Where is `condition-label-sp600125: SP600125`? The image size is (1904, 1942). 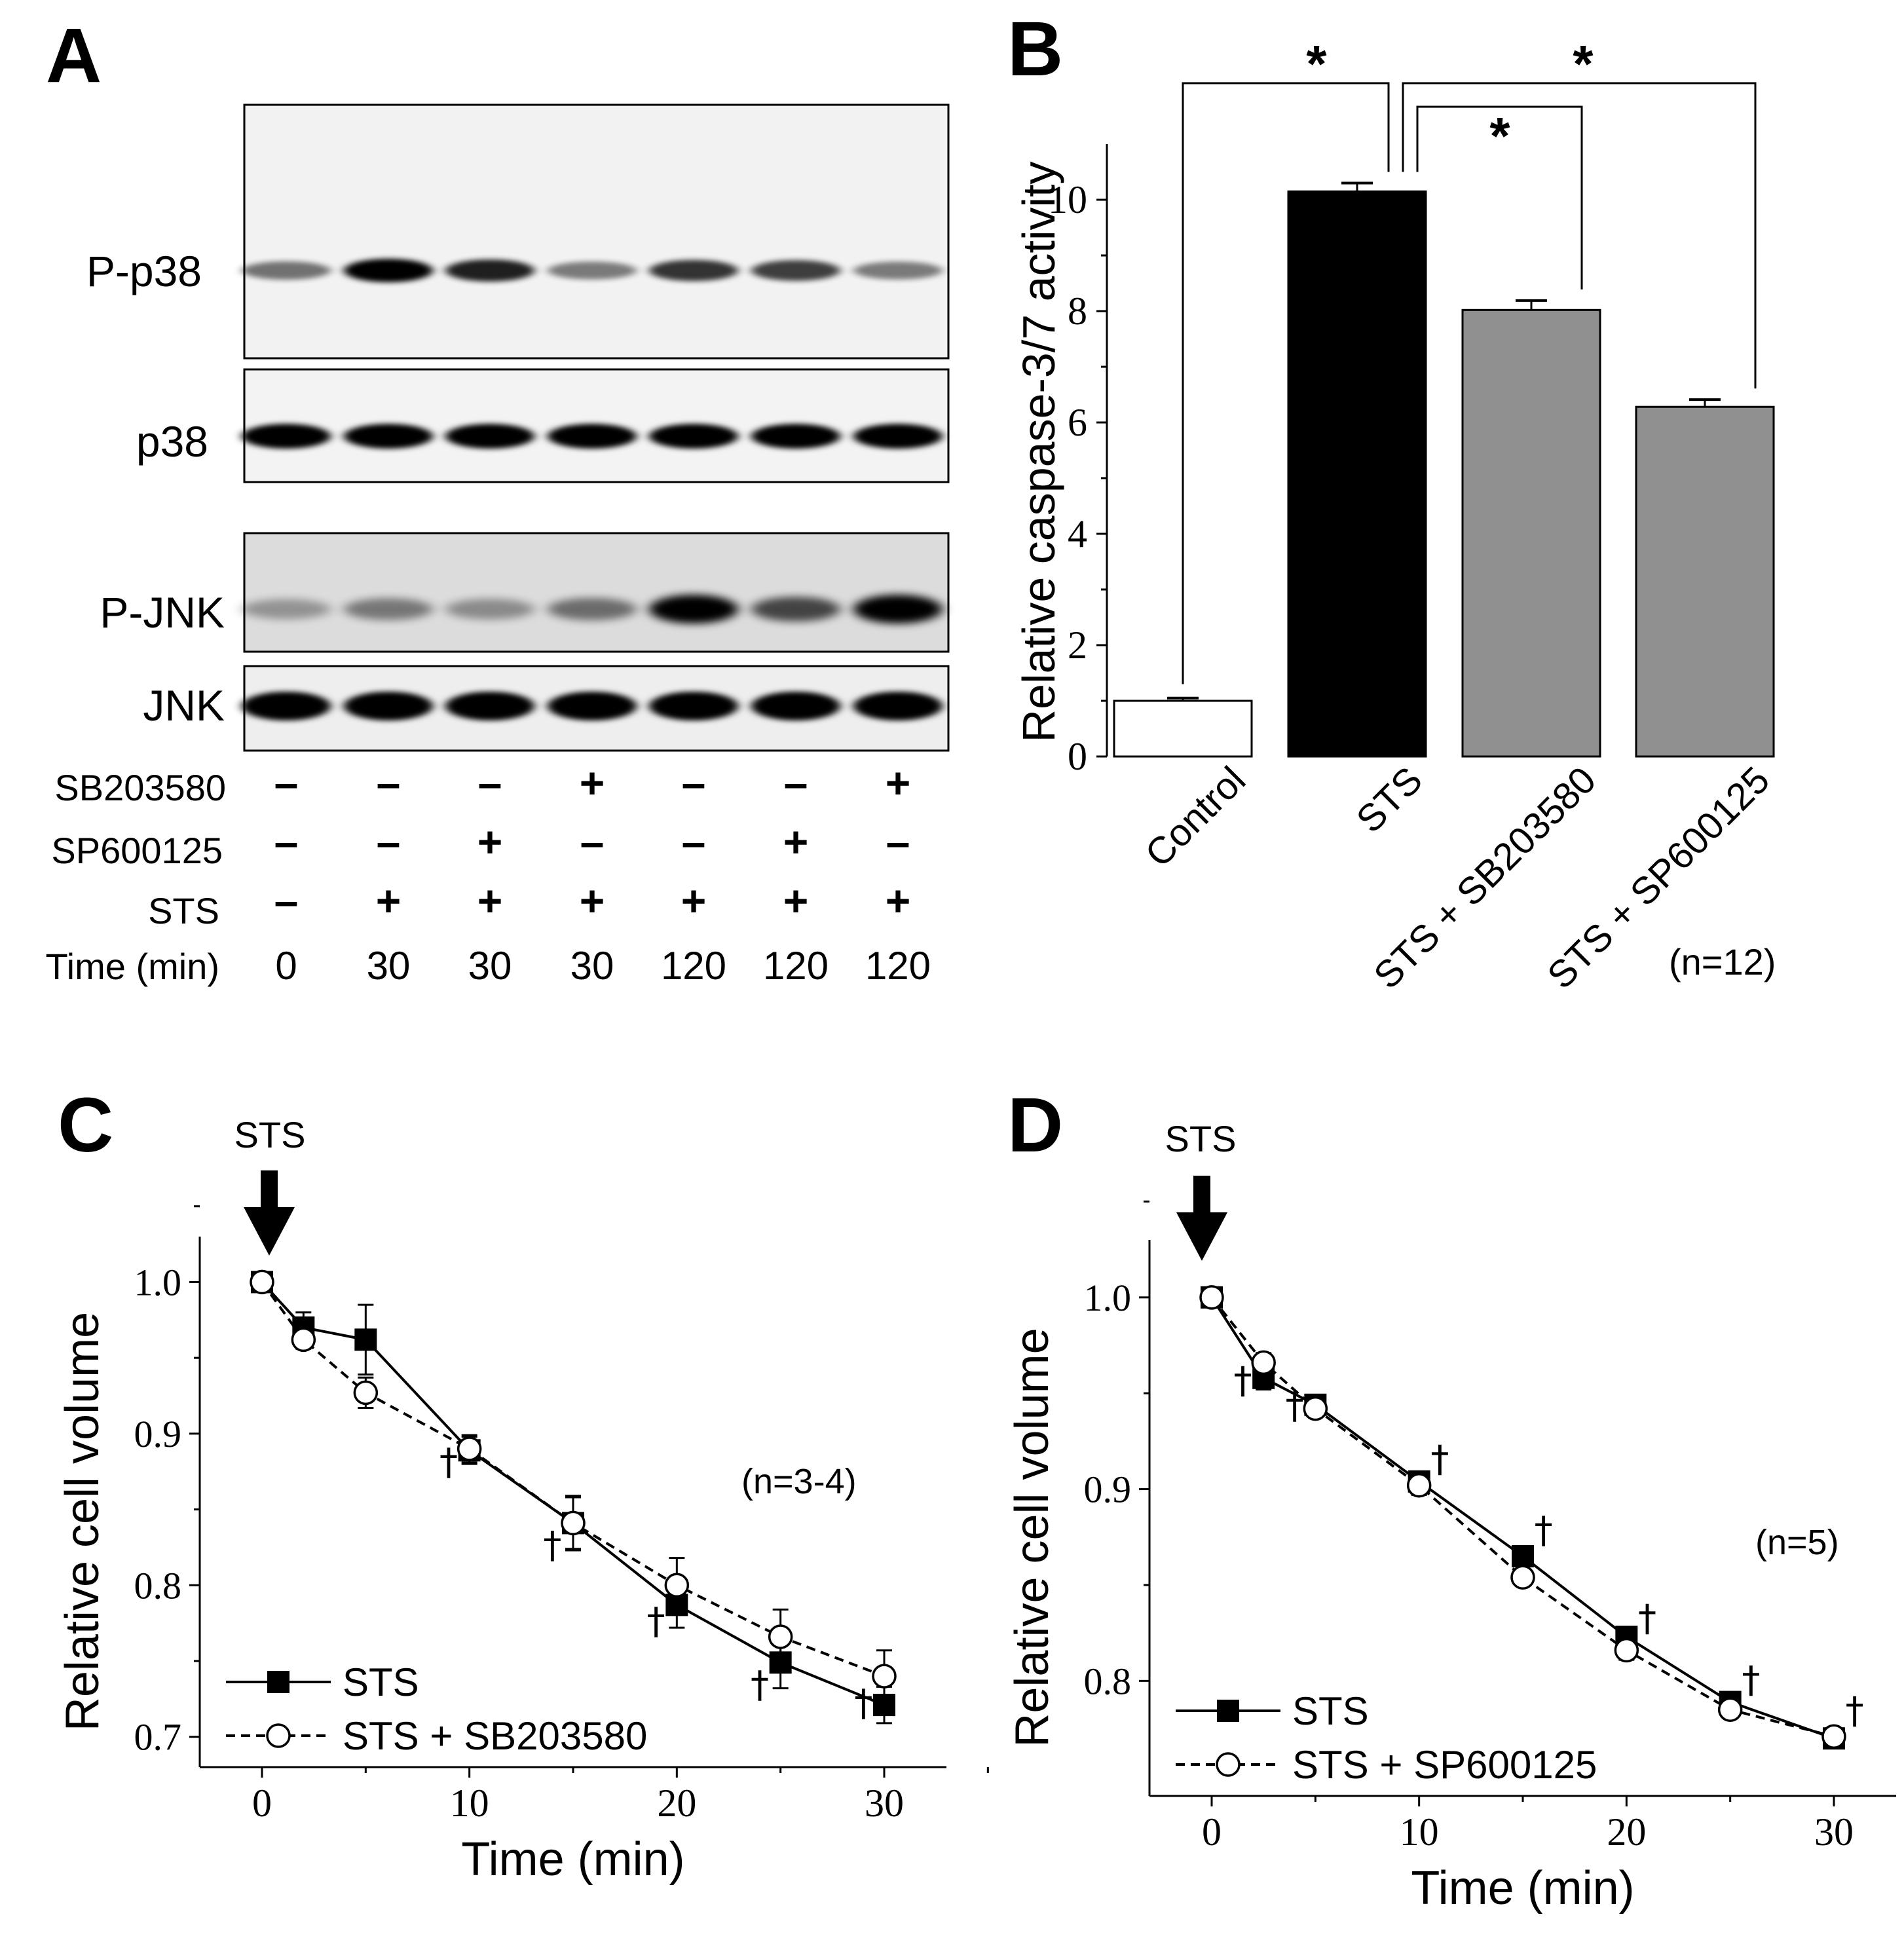
condition-label-sp600125: SP600125 is located at coordinates (137, 850).